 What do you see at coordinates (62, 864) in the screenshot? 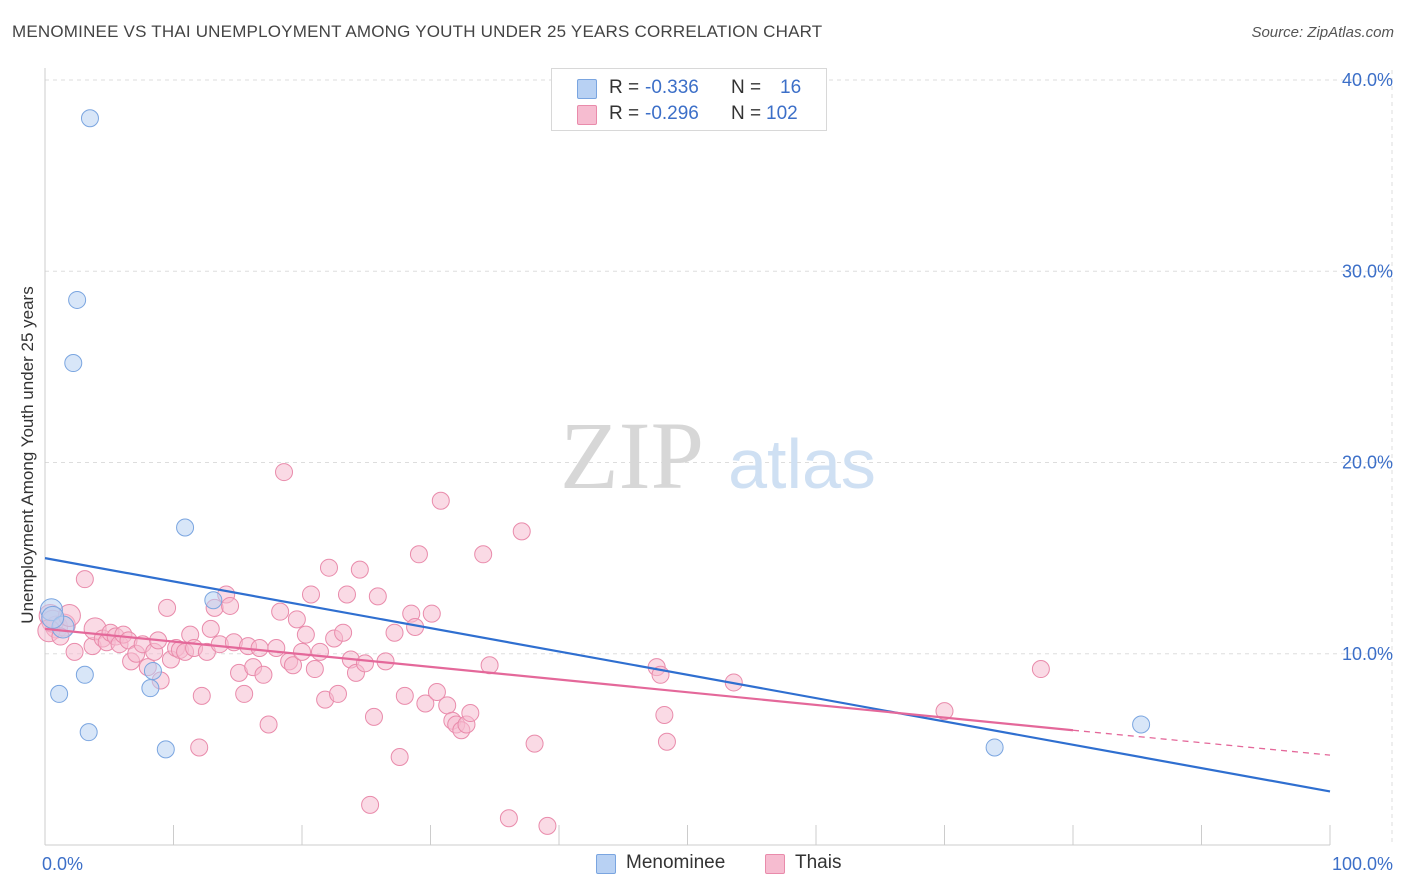
I see `x-tick-label-0: 0.0%` at bounding box center [62, 864].